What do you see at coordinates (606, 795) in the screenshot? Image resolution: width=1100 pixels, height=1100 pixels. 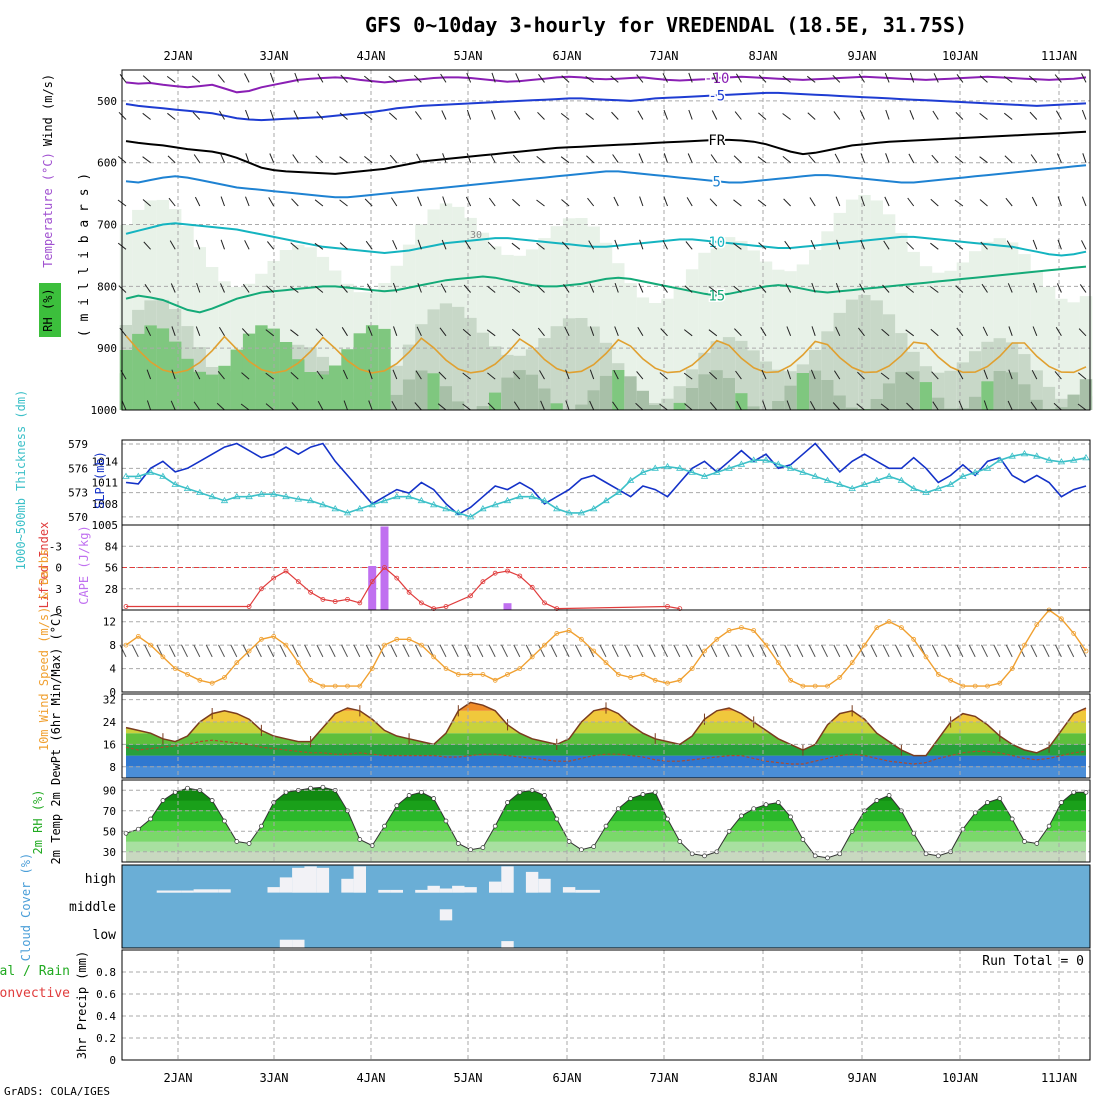 I see `rh-band` at bounding box center [606, 795].